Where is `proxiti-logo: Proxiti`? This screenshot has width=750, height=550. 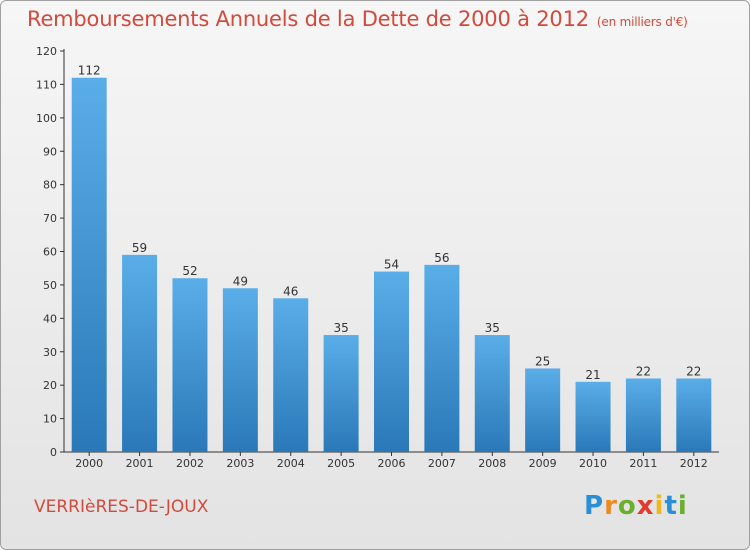 proxiti-logo: Proxiti is located at coordinates (636, 506).